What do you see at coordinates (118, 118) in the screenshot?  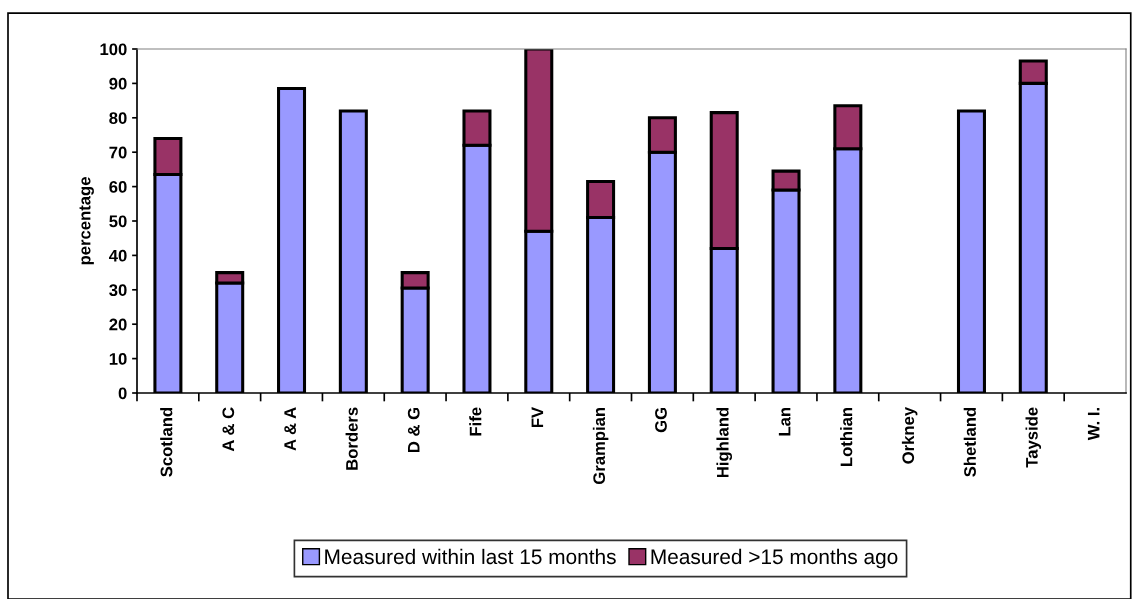 I see `y-tick-label: 80` at bounding box center [118, 118].